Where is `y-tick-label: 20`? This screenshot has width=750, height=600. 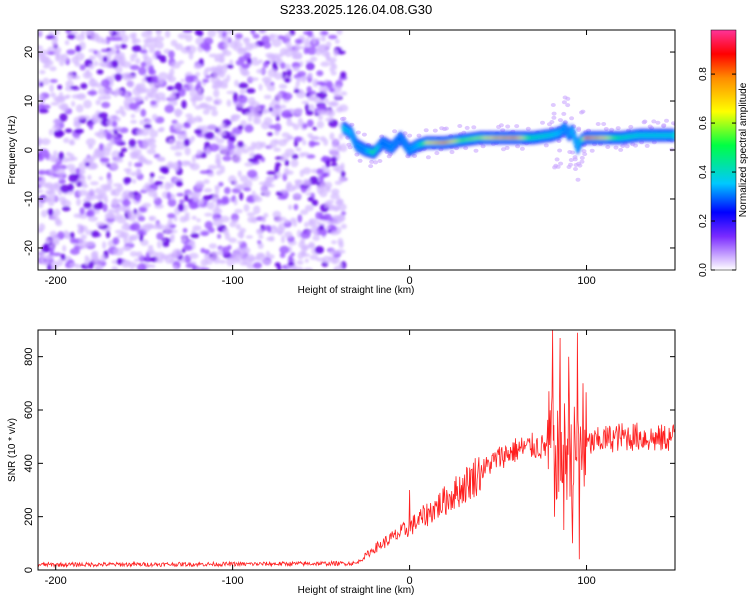
y-tick-label: 20 is located at coordinates (29, 52).